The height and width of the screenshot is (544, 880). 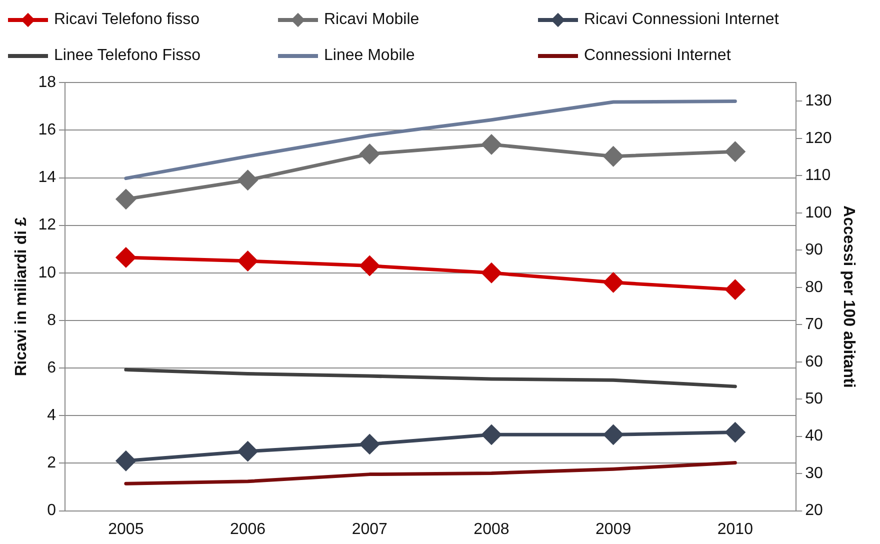 What do you see at coordinates (814, 511) in the screenshot?
I see `y2-tick-label: 20` at bounding box center [814, 511].